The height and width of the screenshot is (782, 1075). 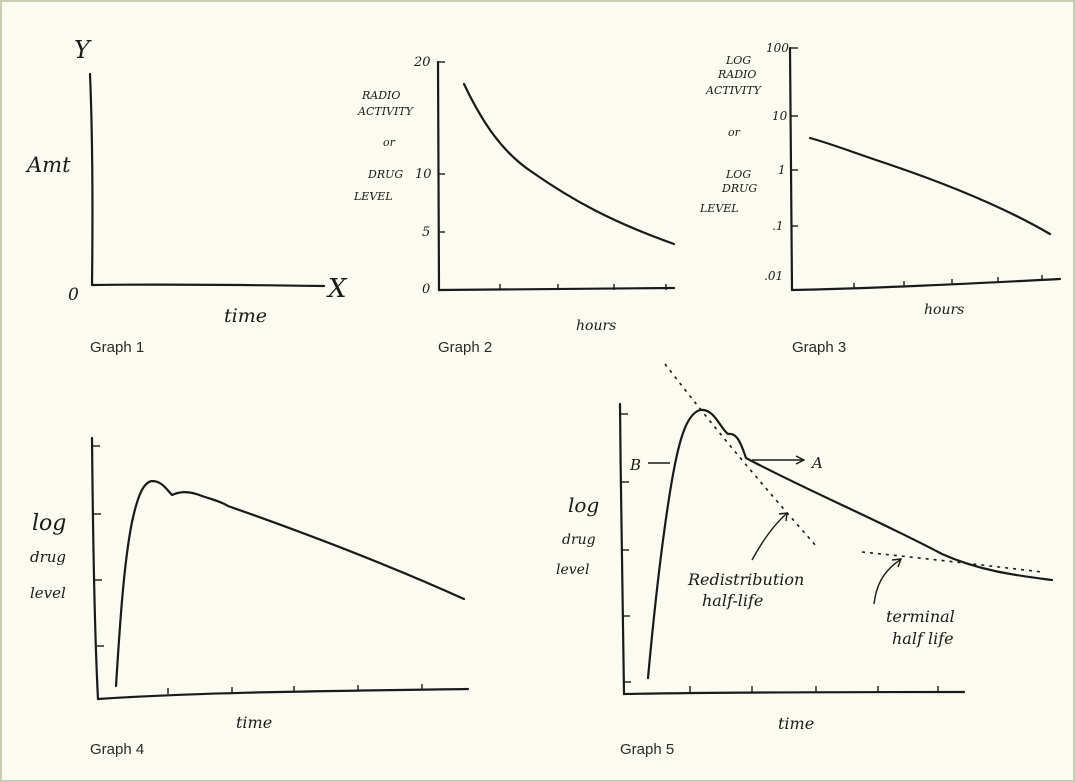 I want to click on graph1-y-letter: Y, so click(x=83, y=50).